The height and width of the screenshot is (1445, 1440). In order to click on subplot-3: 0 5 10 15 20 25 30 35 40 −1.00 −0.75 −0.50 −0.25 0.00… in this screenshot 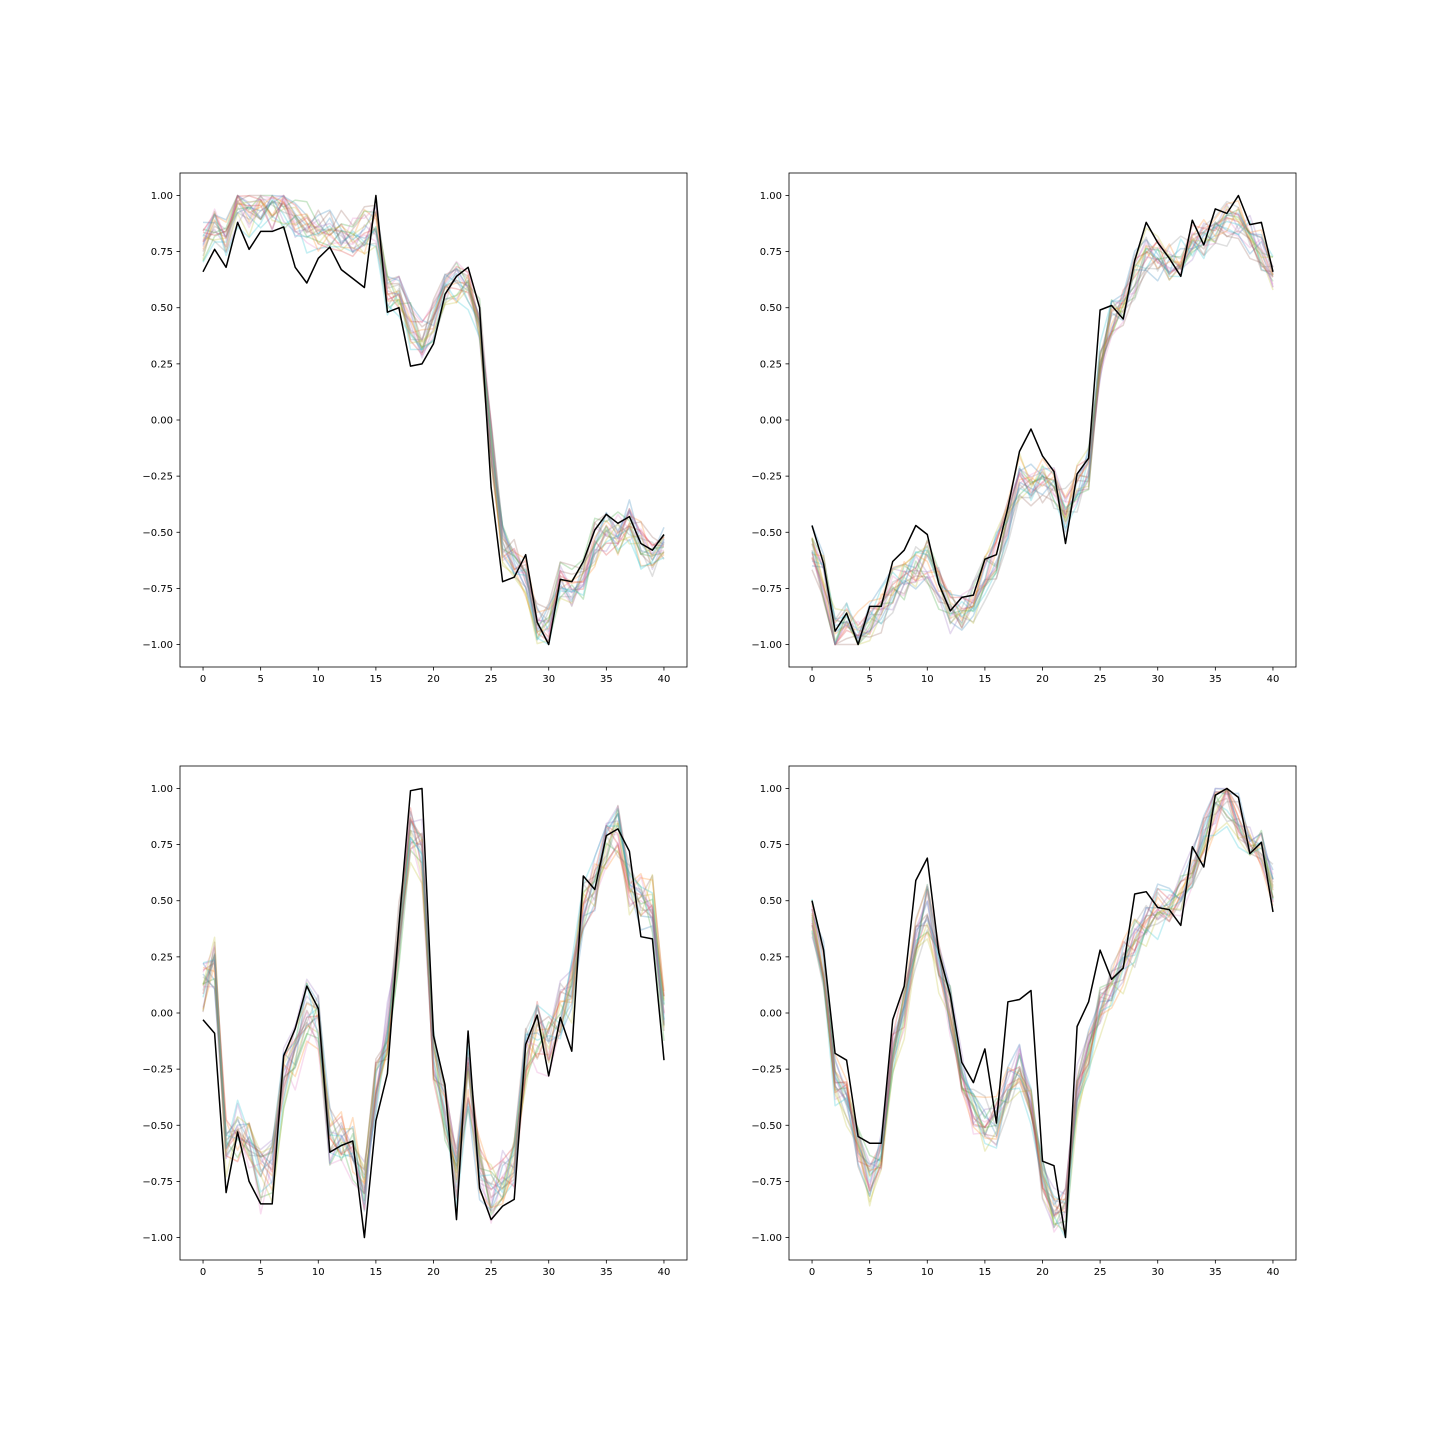, I will do `click(415, 1021)`.